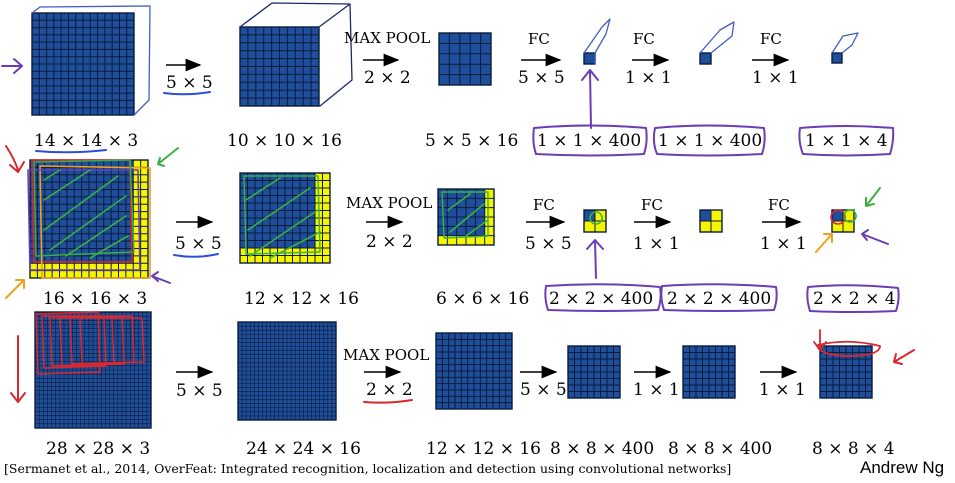 This screenshot has width=955, height=483. What do you see at coordinates (837, 58) in the screenshot?
I see `row1-fc3-cell` at bounding box center [837, 58].